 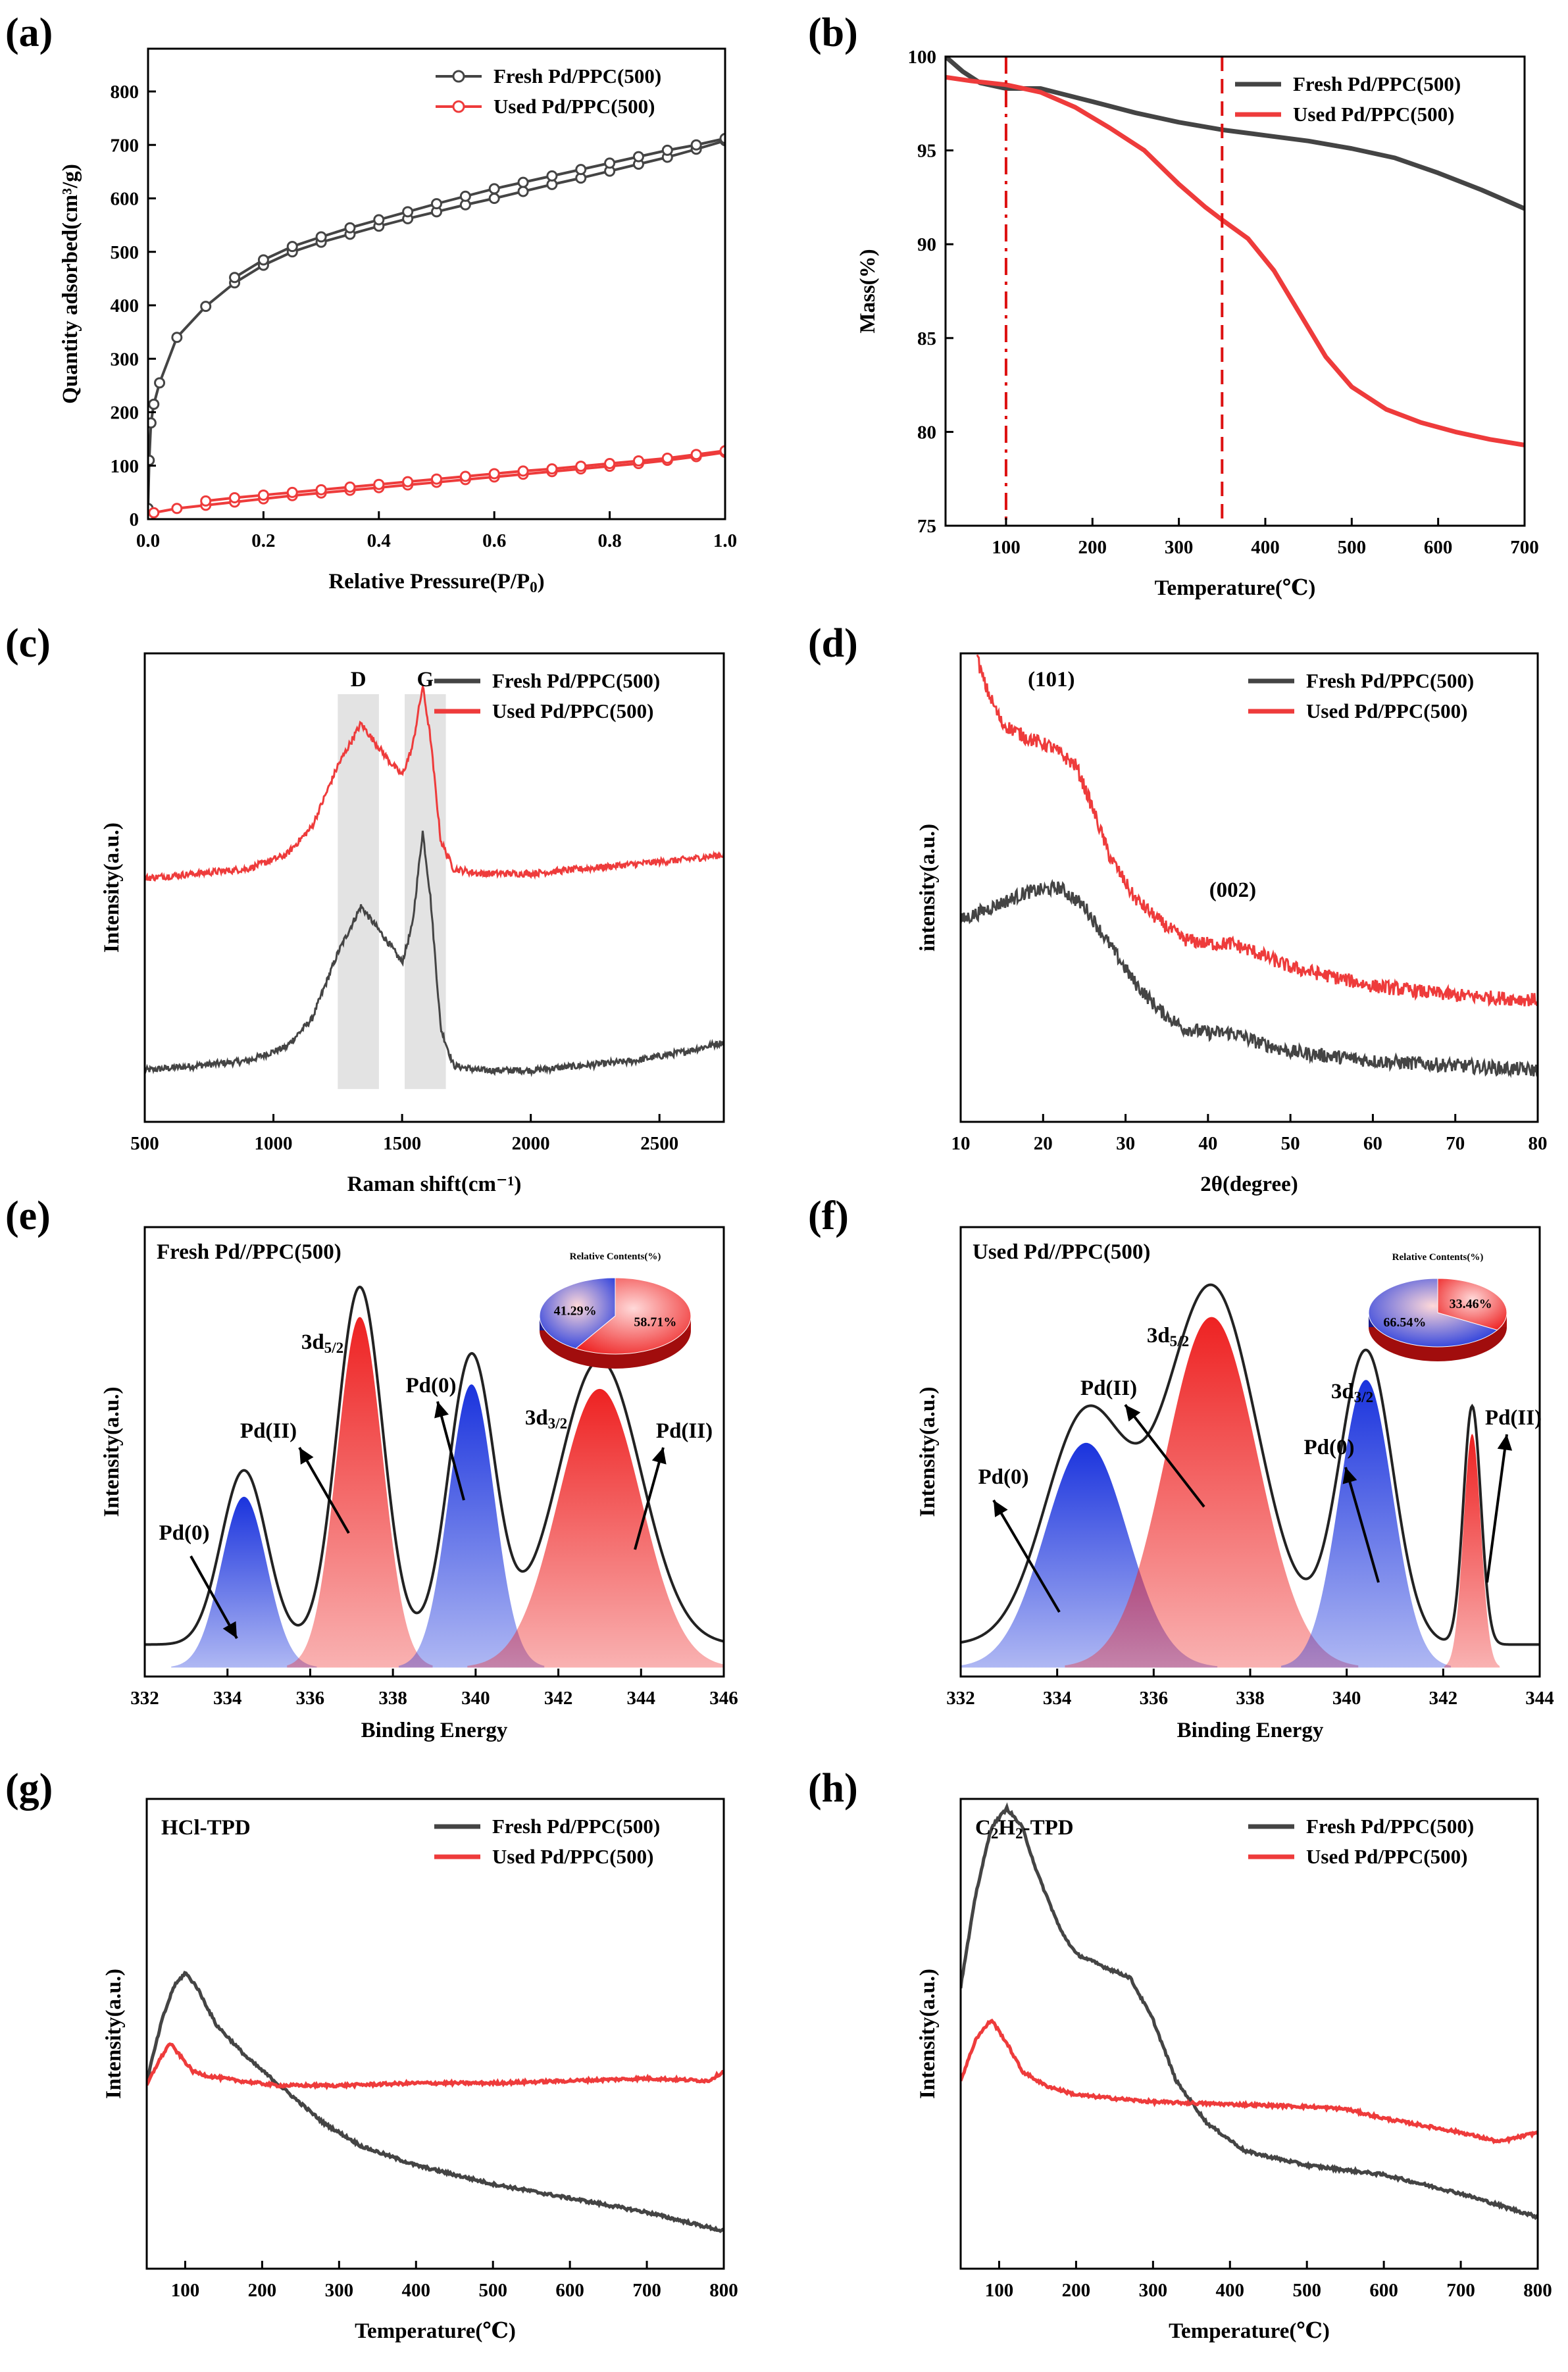 I want to click on peak-label-002: (002), so click(x=1232, y=890).